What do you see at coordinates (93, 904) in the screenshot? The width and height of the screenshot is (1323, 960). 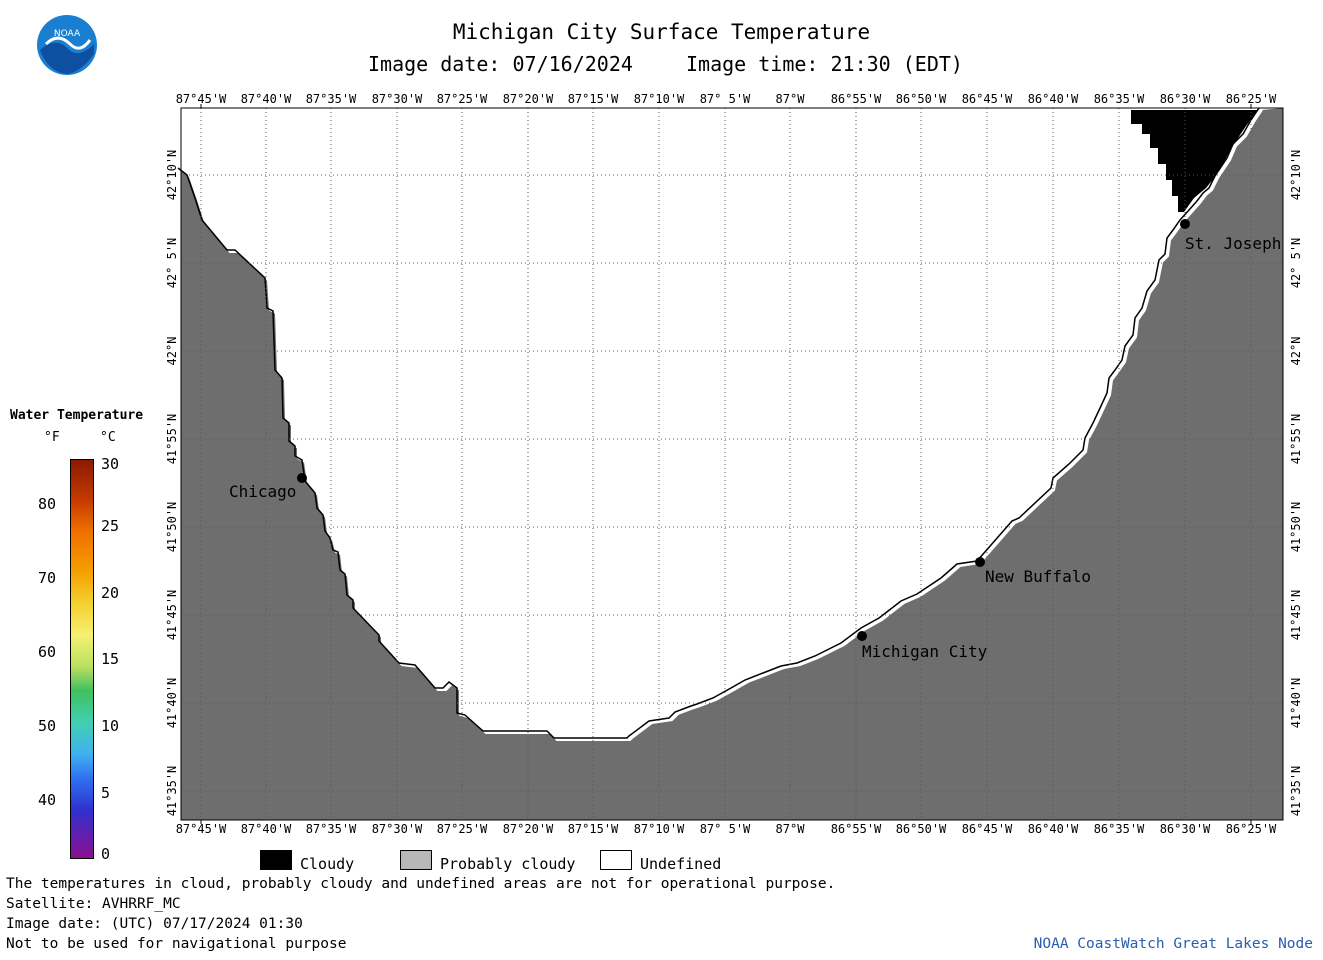 I see `satellite-info: Satellite: AVHRRF_MC` at bounding box center [93, 904].